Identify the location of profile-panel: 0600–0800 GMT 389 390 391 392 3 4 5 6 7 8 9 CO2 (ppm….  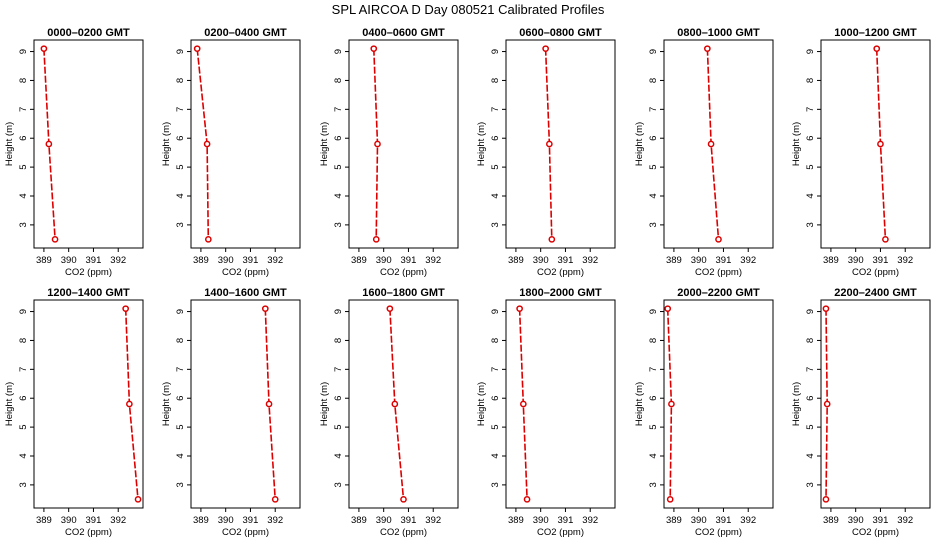
(546, 152).